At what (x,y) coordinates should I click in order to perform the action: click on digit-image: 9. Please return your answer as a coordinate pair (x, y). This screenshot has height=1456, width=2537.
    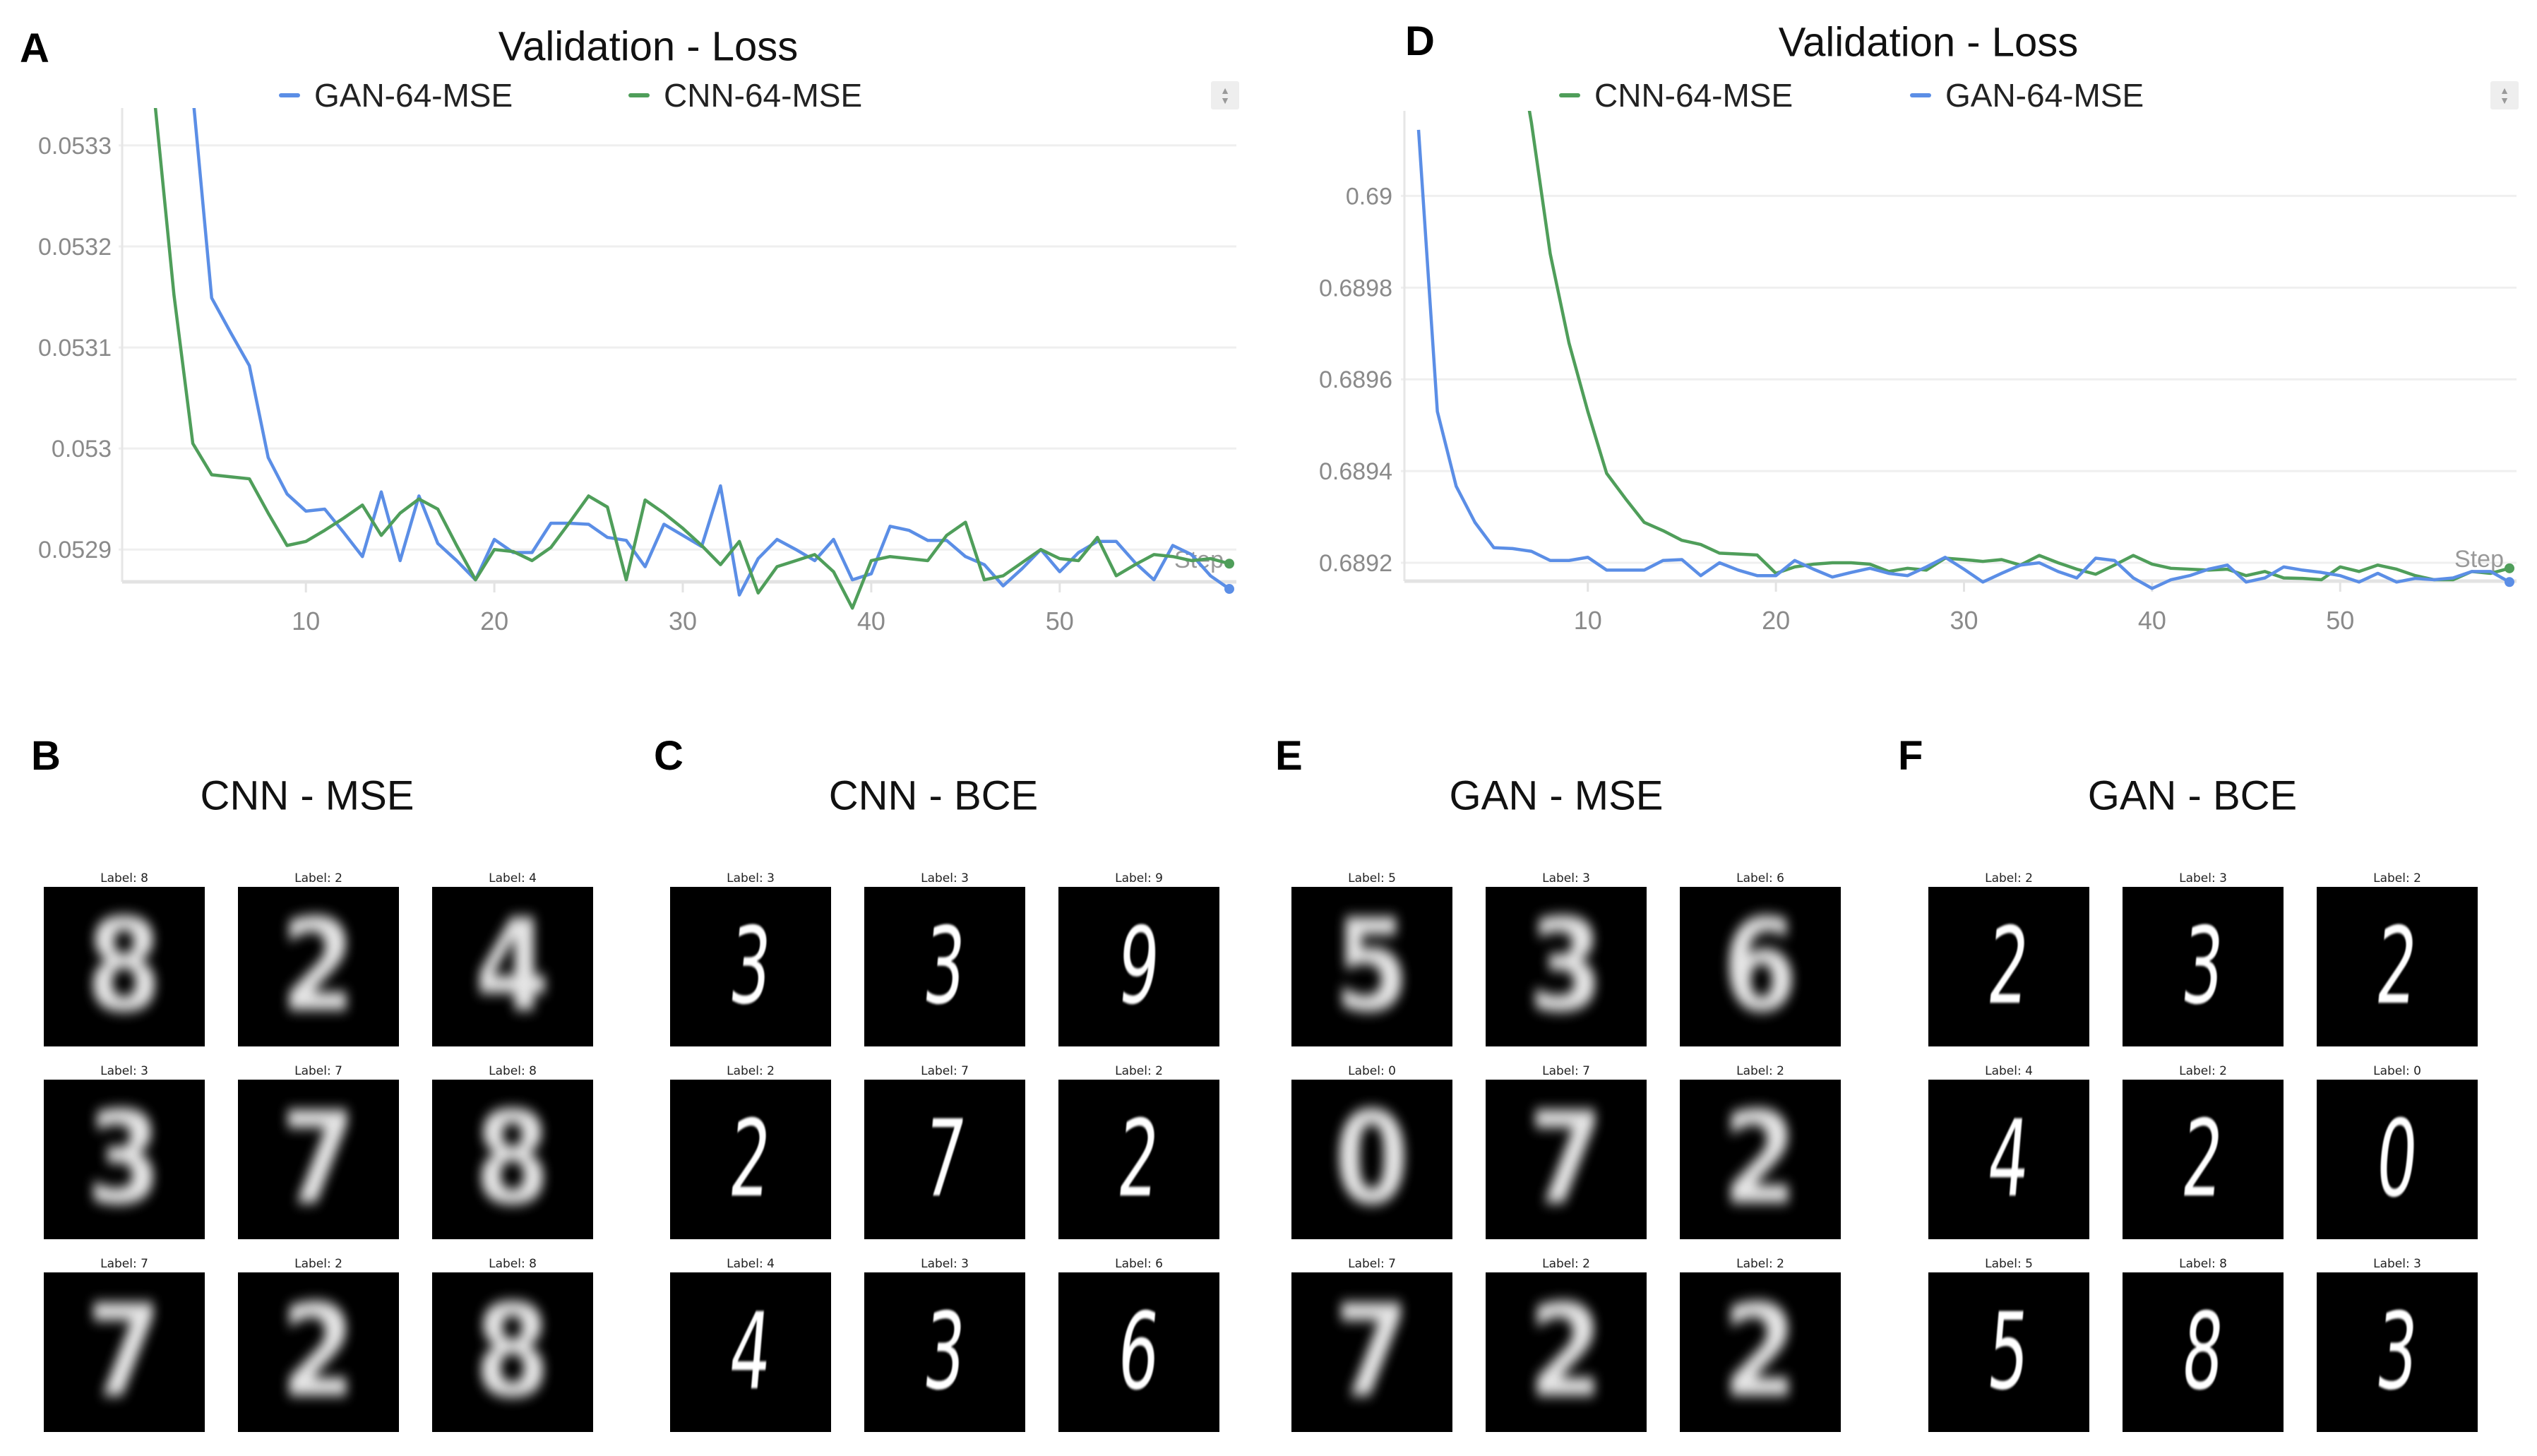
    Looking at the image, I should click on (1138, 966).